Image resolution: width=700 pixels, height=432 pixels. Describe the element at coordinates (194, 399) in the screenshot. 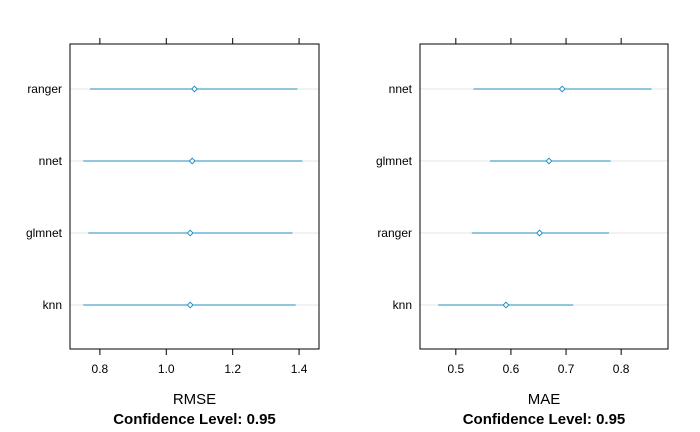

I see `x-axis-title: RMSE` at that location.